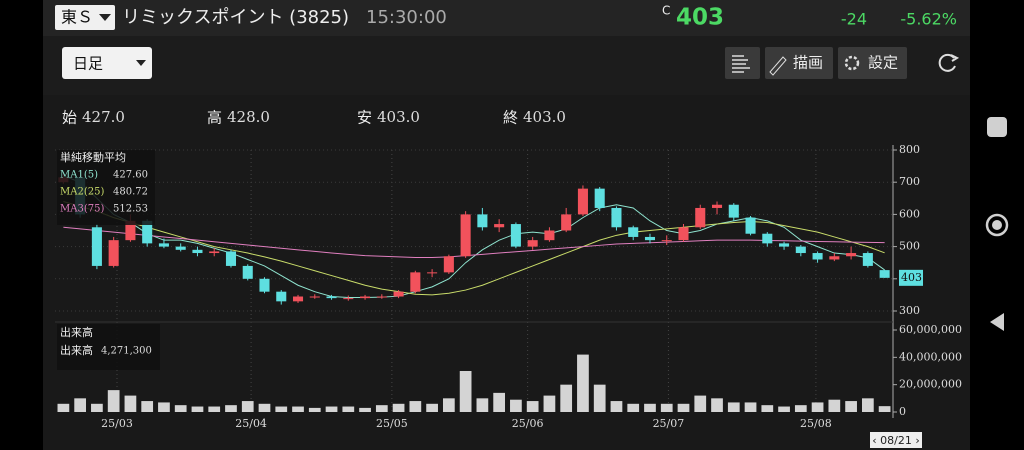 The width and height of the screenshot is (1024, 450). I want to click on arrow: ‹, so click(876, 440).